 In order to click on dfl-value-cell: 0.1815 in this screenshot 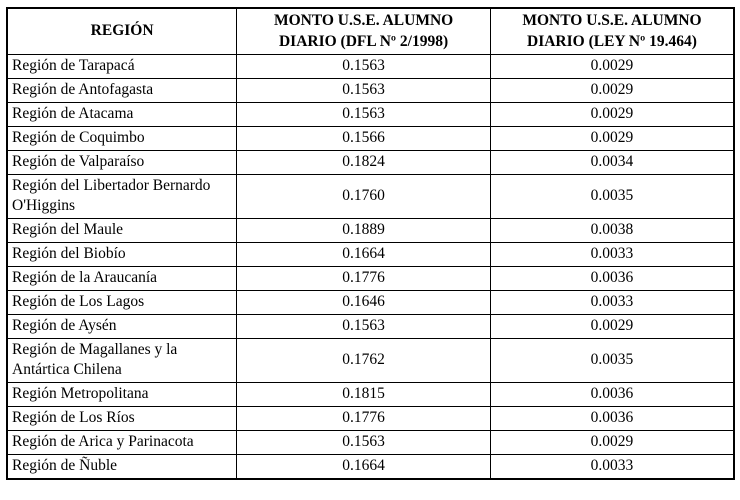, I will do `click(363, 394)`.